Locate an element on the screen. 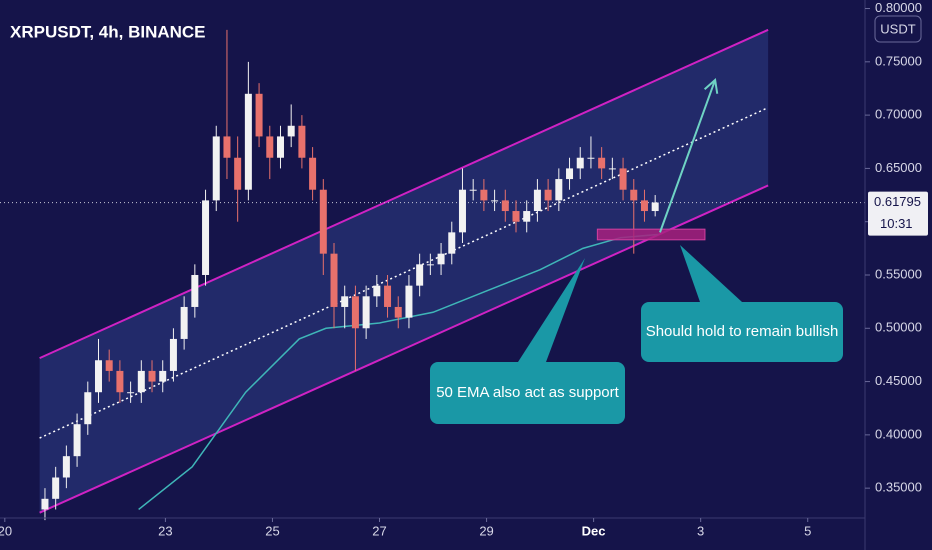 This screenshot has width=932, height=550. currency: USDT is located at coordinates (897, 28).